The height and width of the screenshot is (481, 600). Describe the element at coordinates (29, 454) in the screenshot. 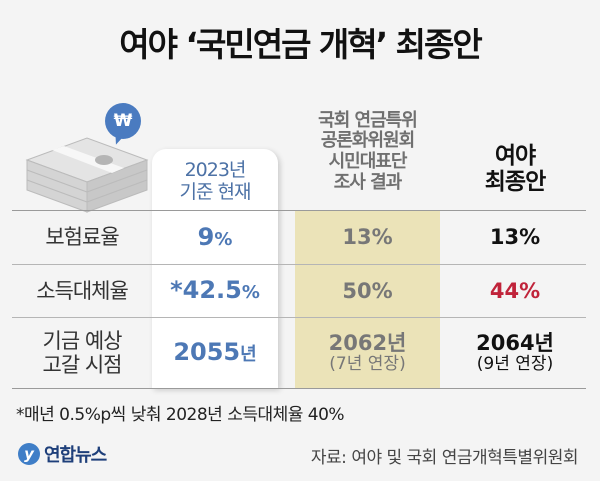

I see `yonhap-logo-icon: y` at that location.